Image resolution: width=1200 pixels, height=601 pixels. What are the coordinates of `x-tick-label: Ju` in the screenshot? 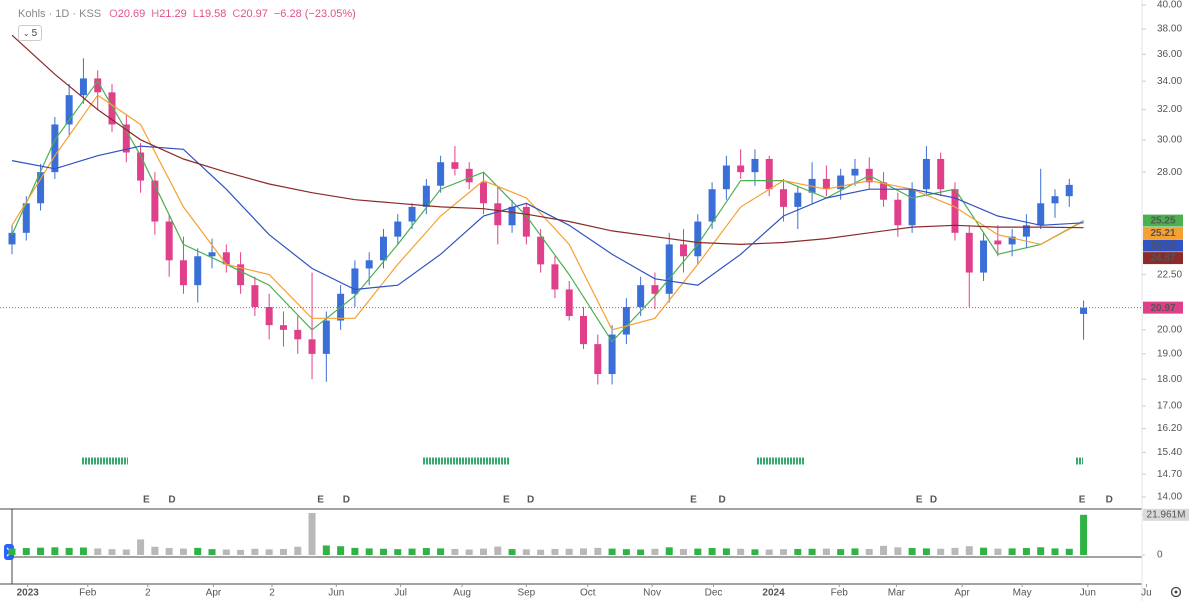 It's located at (1146, 593).